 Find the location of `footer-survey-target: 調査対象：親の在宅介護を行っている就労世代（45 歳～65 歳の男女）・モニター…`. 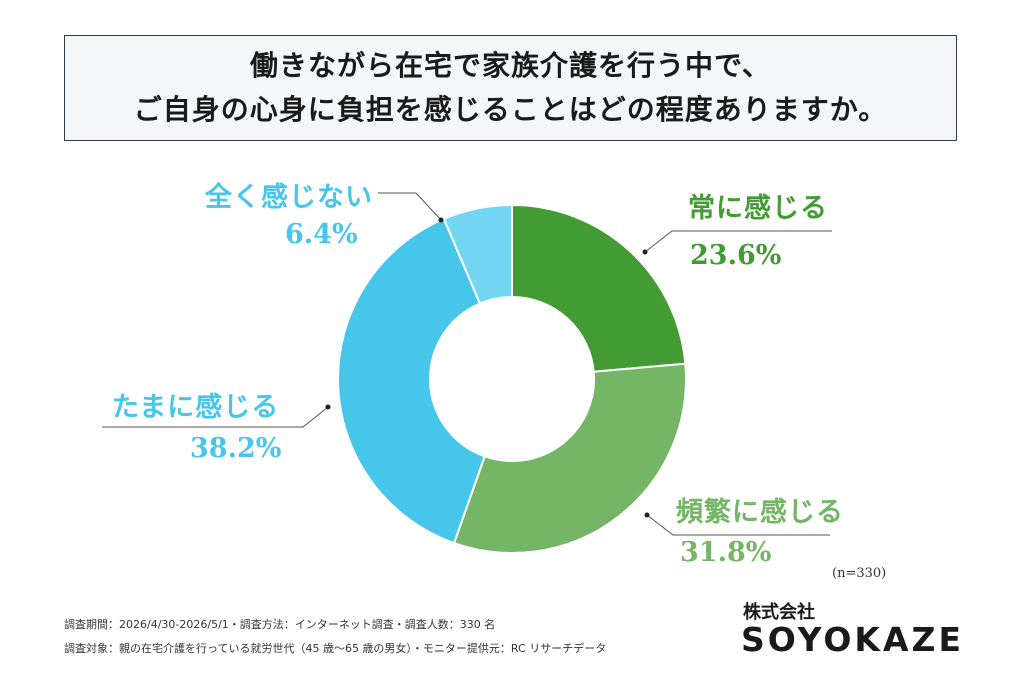

footer-survey-target: 調査対象：親の在宅介護を行っている就労世代（45 歳～65 歳の男女）・モニター… is located at coordinates (335, 648).